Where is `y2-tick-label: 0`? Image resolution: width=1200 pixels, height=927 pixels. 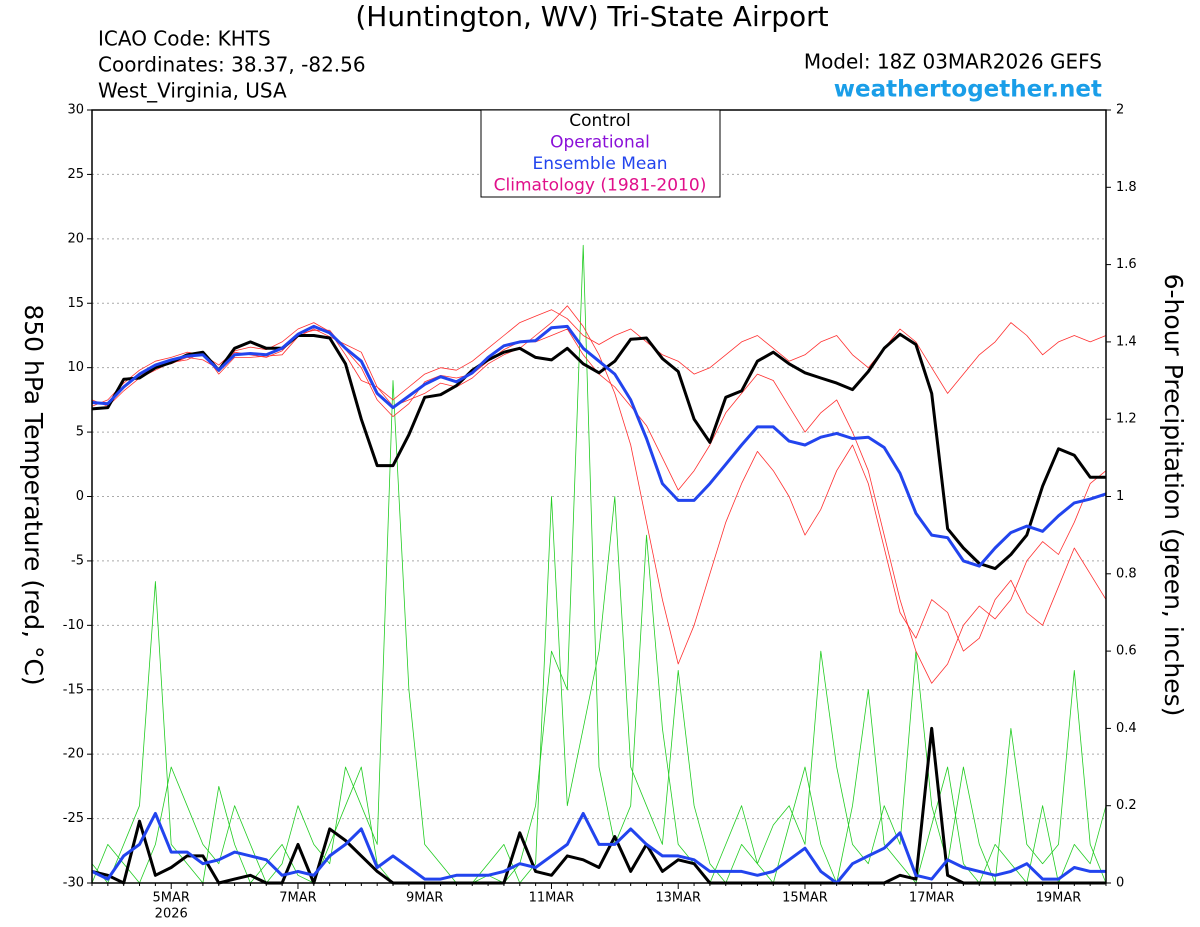 y2-tick-label: 0 is located at coordinates (1120, 883).